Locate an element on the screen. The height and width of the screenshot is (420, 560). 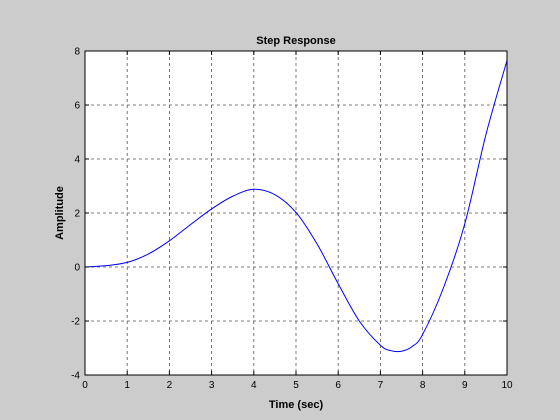
y-tick-label: 2 is located at coordinates (77, 214).